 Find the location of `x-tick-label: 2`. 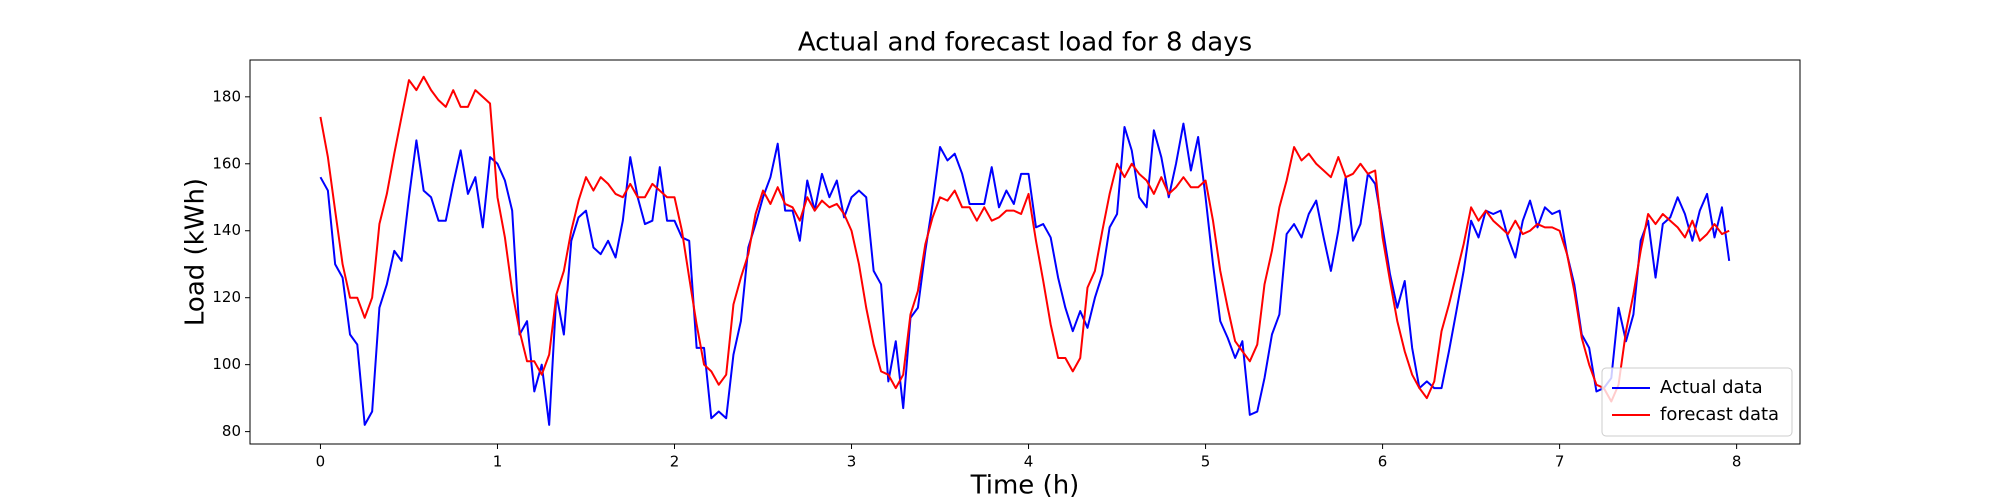

x-tick-label: 2 is located at coordinates (675, 462).